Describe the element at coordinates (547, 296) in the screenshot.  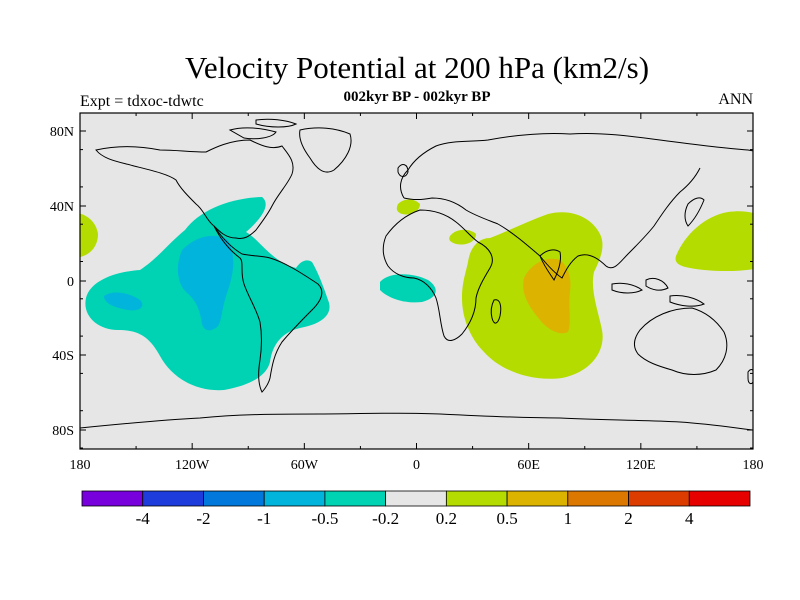
I see `indian-ocean-core` at that location.